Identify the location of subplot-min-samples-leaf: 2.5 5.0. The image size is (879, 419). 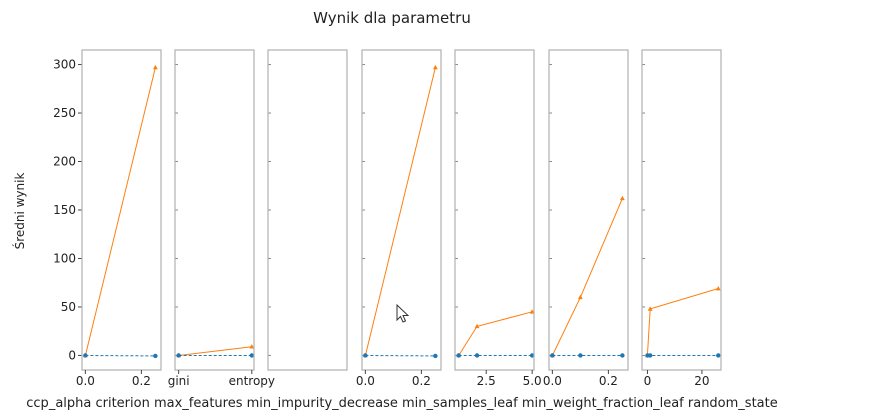
(498, 218).